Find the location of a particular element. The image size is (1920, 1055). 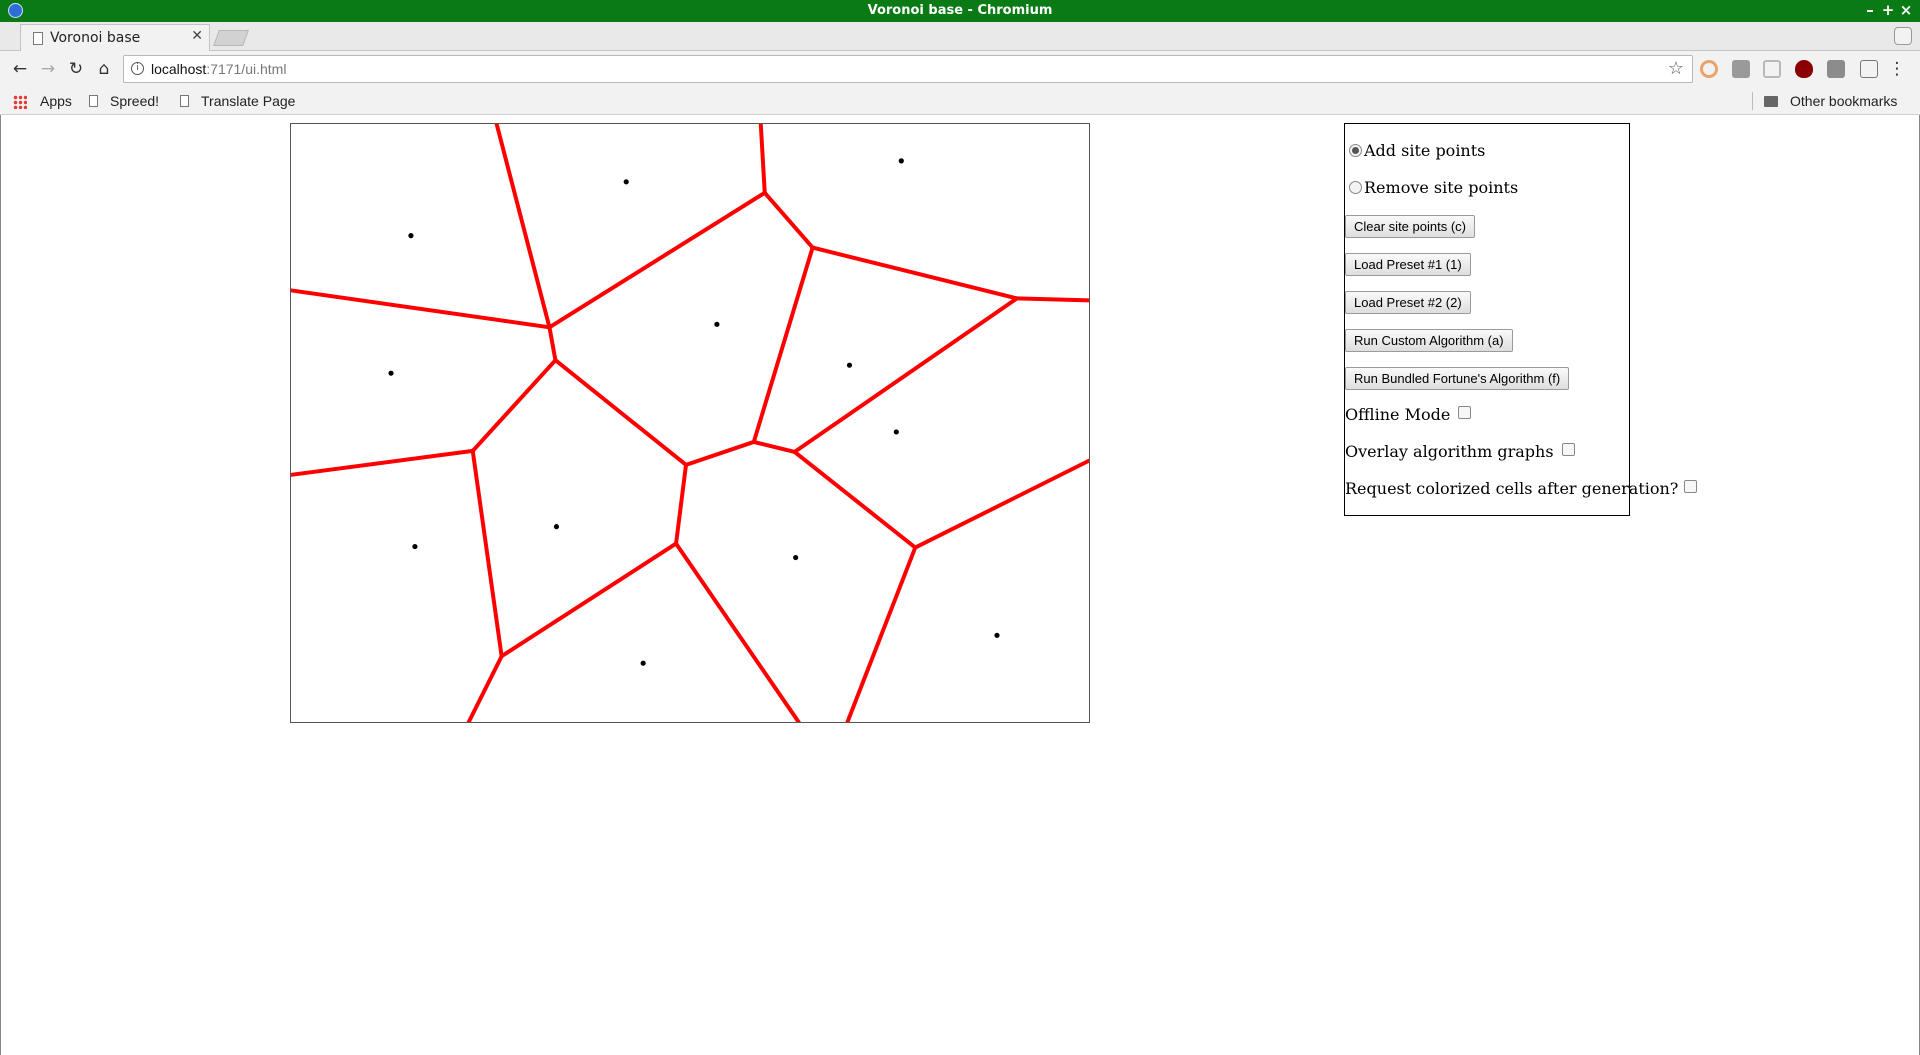

new-tab-button is located at coordinates (231, 38).